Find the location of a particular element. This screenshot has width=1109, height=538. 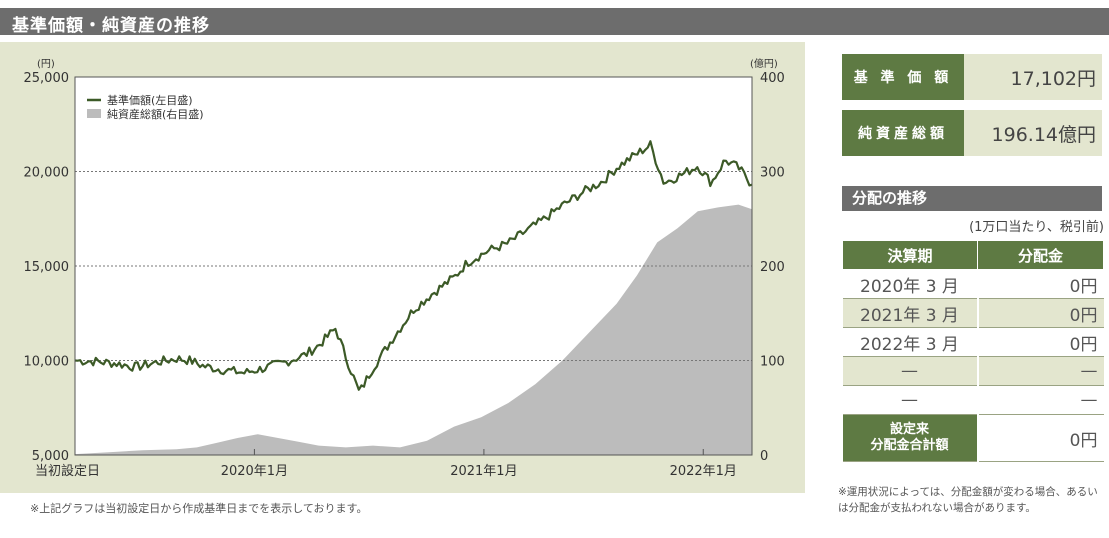

distribution-subtitle: (1万口当たり、税引前) is located at coordinates (1036, 227).